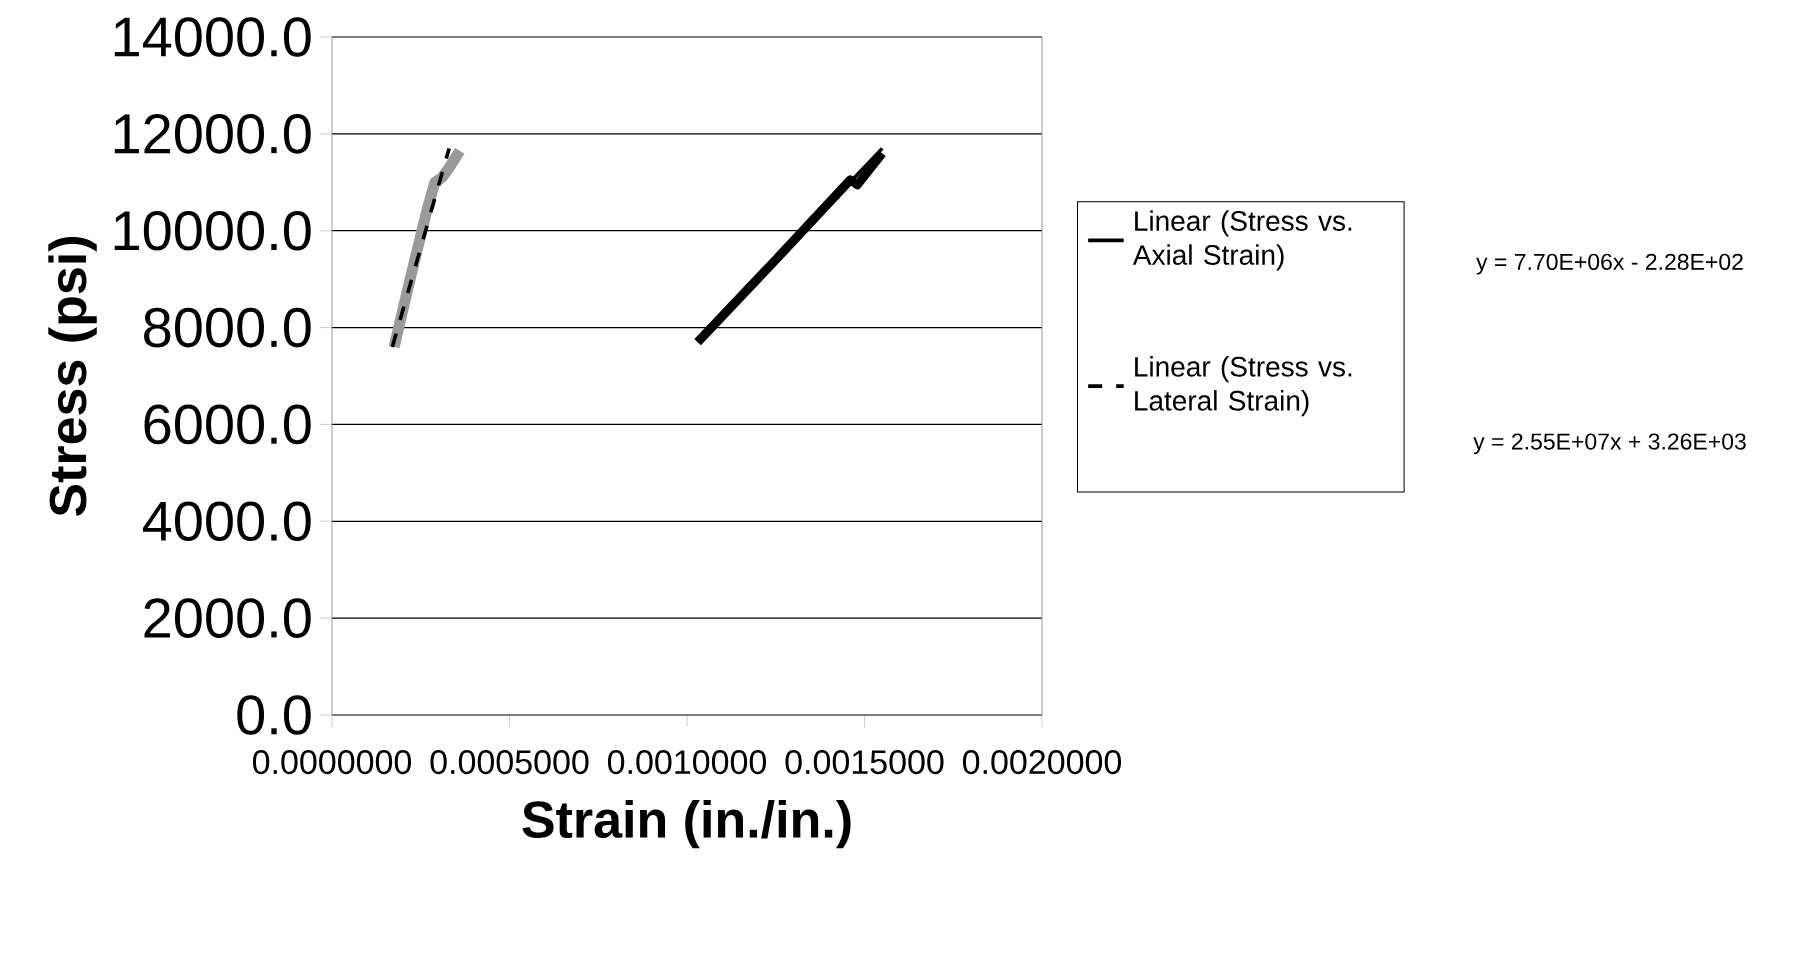  I want to click on x-axis-title: Strain (in./in.), so click(686, 824).